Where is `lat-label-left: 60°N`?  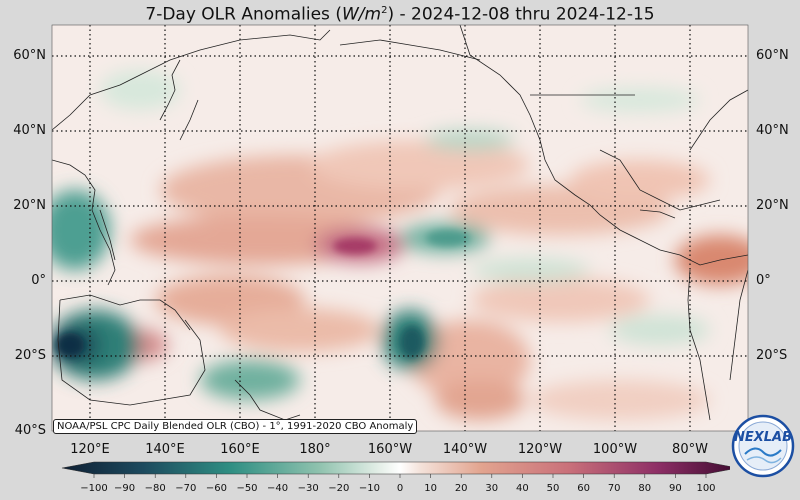 lat-label-left: 60°N is located at coordinates (29, 55).